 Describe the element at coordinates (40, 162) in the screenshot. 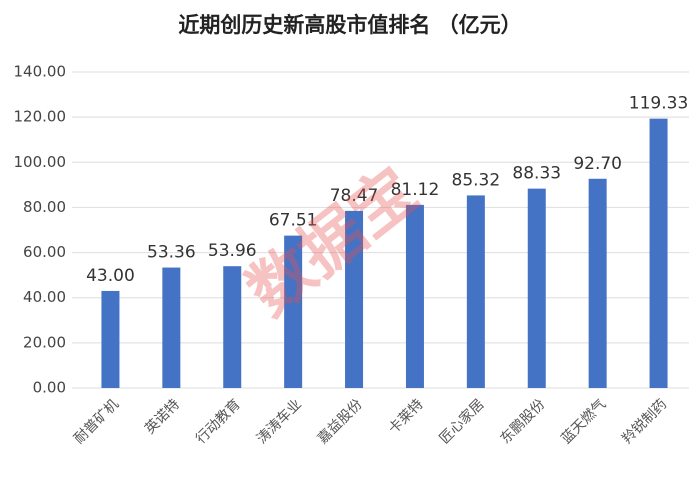

I see `y-tick-label: 100.00` at that location.